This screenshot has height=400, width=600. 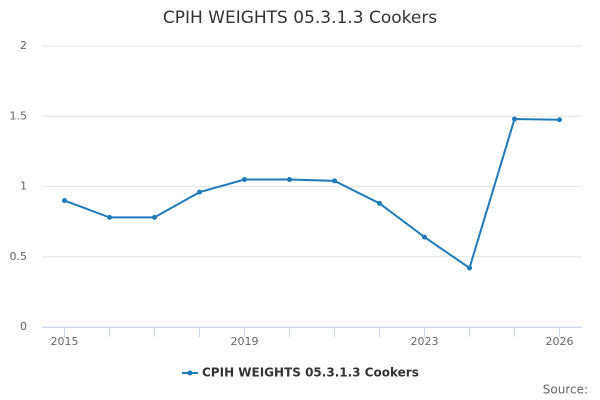 I want to click on x-tick-label: 2015, so click(x=65, y=341).